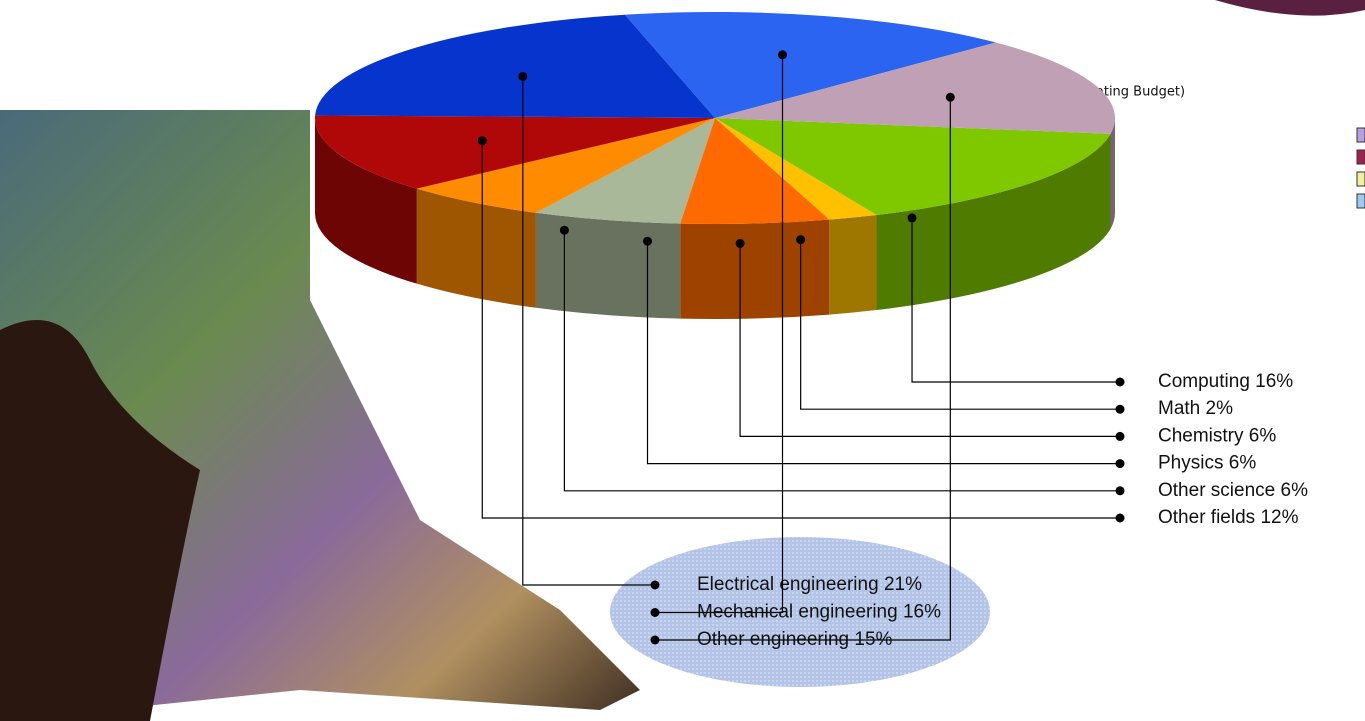 The width and height of the screenshot is (1365, 721). I want to click on corner-shape, so click(1290, 8).